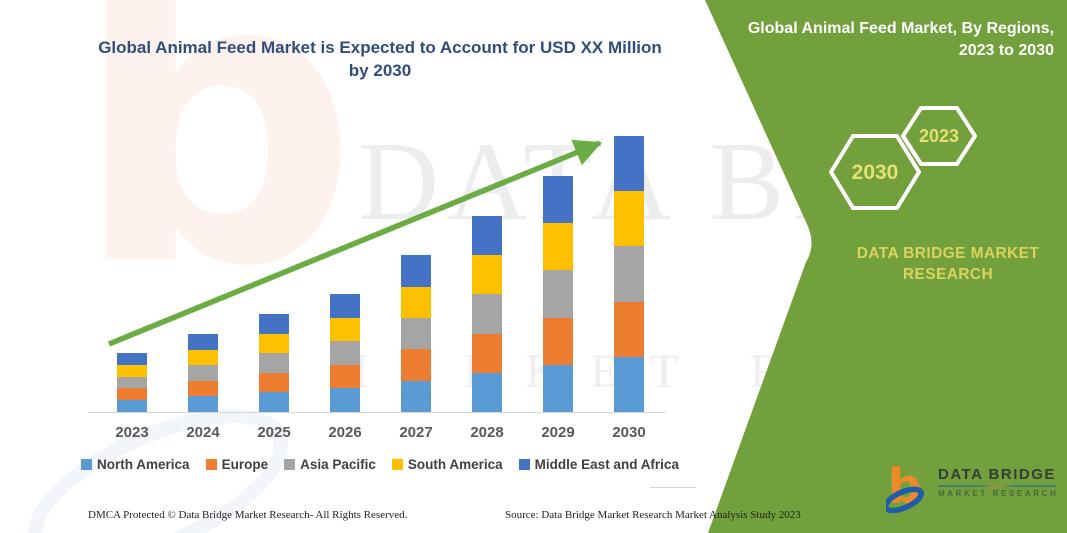 The image size is (1067, 533). Describe the element at coordinates (629, 432) in the screenshot. I see `x-axis-label-2030: 2030` at that location.